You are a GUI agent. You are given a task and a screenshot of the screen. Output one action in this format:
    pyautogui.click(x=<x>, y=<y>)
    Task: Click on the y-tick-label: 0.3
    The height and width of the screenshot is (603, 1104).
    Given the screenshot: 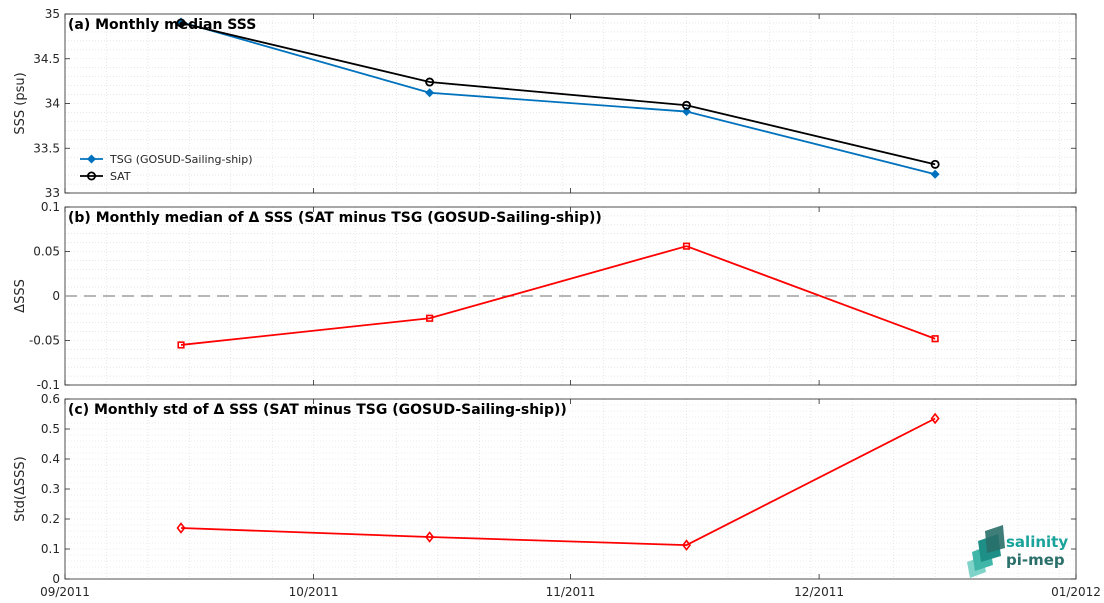 What is the action you would take?
    pyautogui.click(x=50, y=489)
    